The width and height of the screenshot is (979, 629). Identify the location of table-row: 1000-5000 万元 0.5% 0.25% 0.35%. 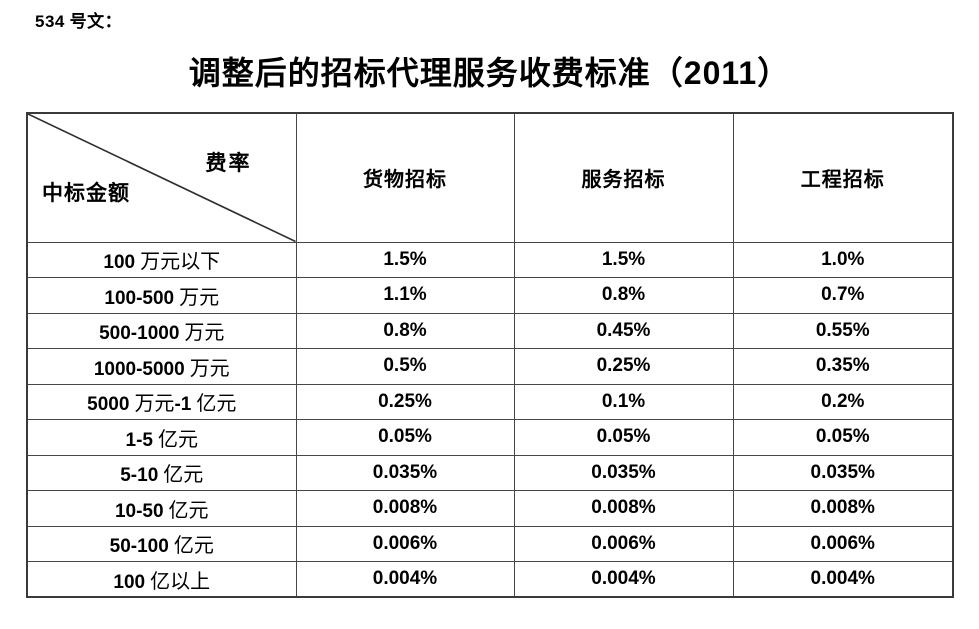
(490, 366).